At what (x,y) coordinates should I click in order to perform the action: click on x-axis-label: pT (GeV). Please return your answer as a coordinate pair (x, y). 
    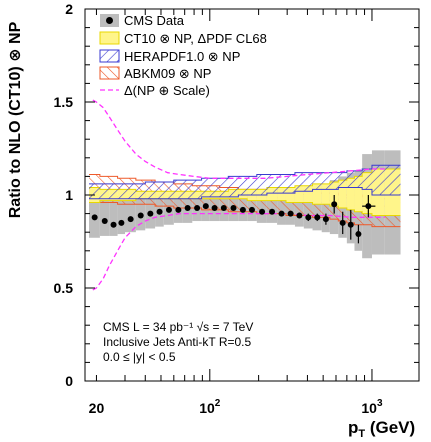
    Looking at the image, I should click on (381, 429).